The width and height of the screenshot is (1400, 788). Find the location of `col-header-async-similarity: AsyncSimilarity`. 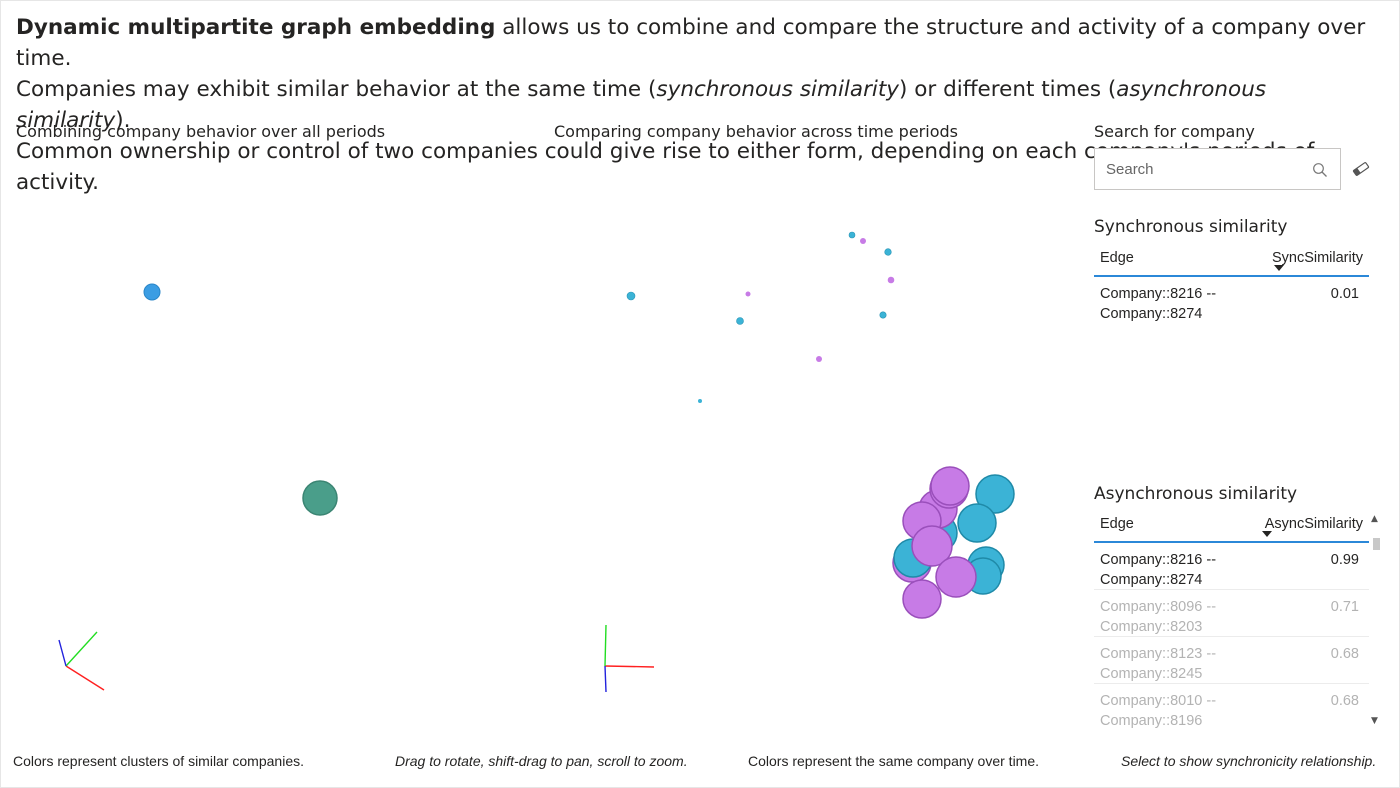

col-header-async-similarity: AsyncSimilarity is located at coordinates (1313, 524).